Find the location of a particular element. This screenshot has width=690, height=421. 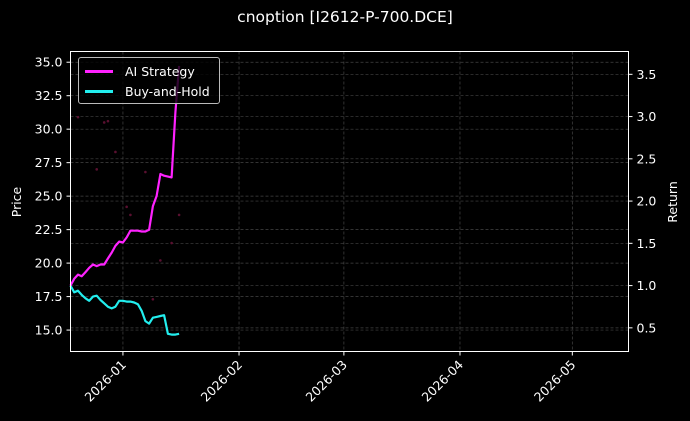

svg-text: 27.5 is located at coordinates (49, 162).